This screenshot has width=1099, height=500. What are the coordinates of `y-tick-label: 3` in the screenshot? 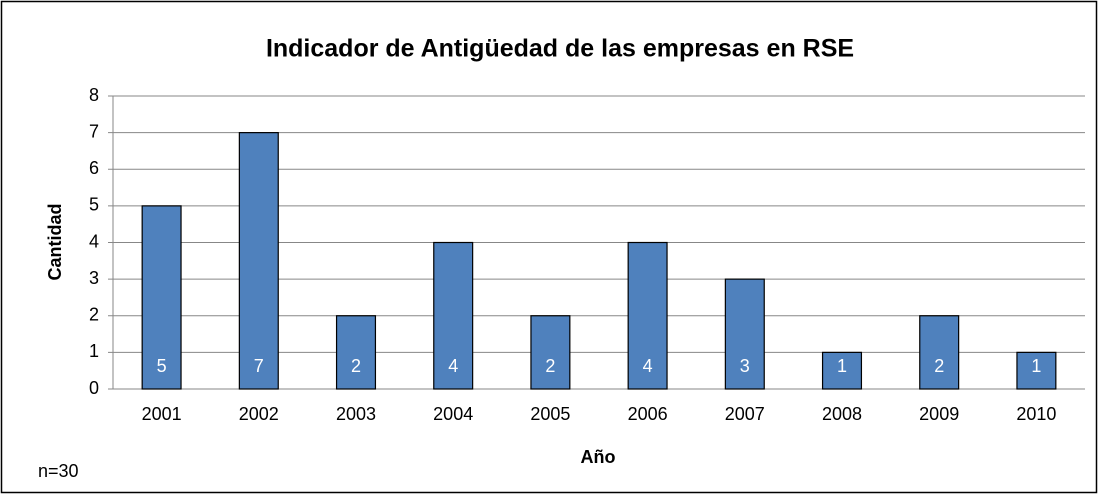 It's located at (94, 278).